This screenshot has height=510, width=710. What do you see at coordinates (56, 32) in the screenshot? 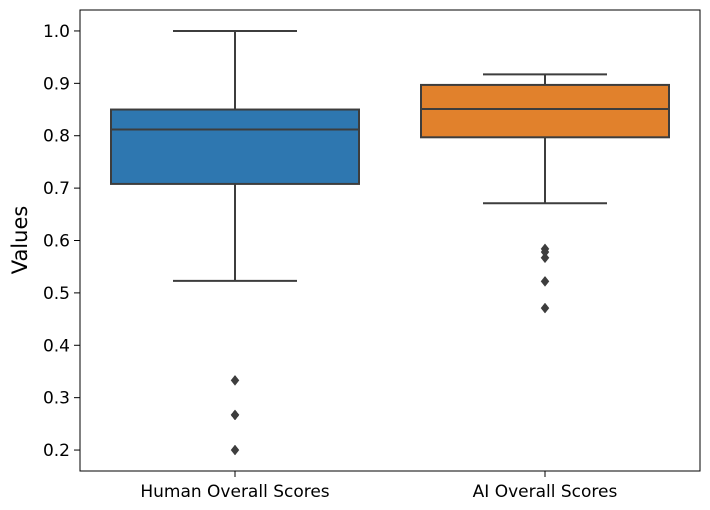
I see `y-tick-label: 1.0` at bounding box center [56, 32].